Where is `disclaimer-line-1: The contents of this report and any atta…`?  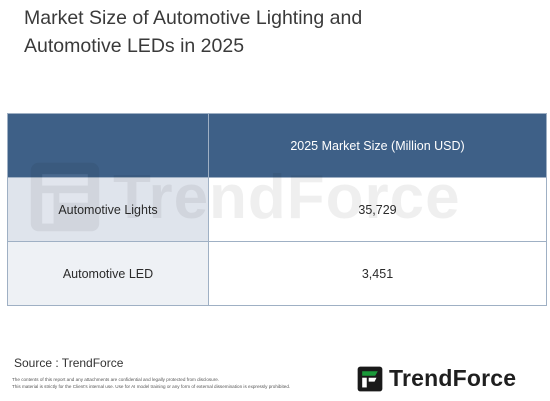 disclaimer-line-1: The contents of this report and any atta… is located at coordinates (116, 379).